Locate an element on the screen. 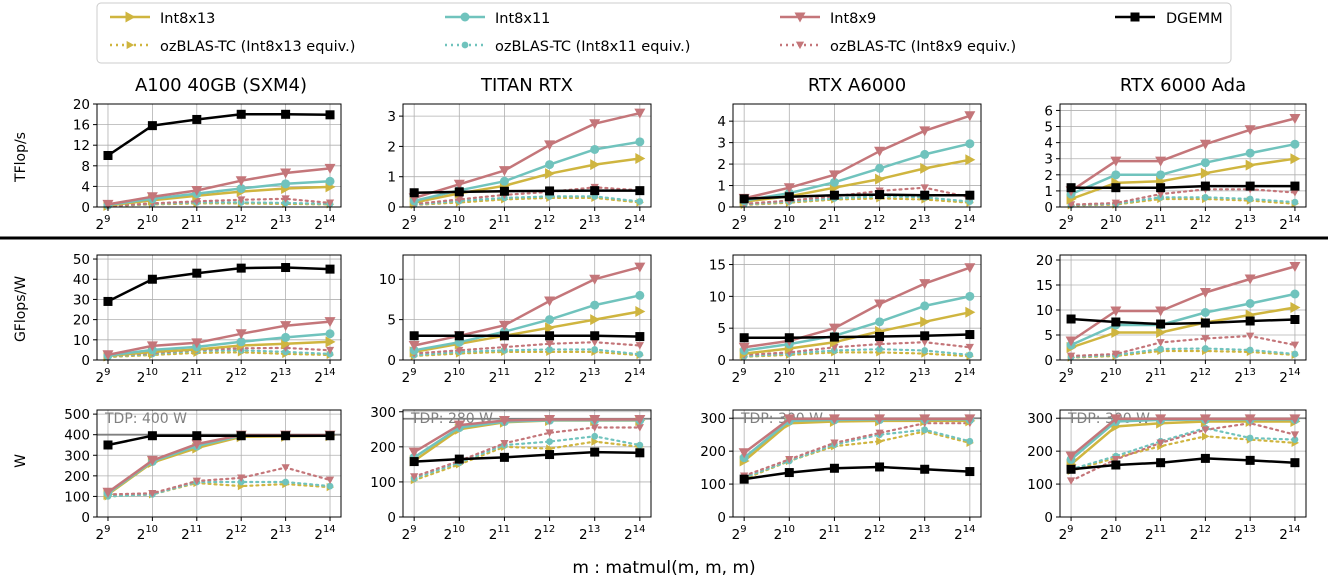  legend-marker-int8x11 is located at coordinates (465, 17).